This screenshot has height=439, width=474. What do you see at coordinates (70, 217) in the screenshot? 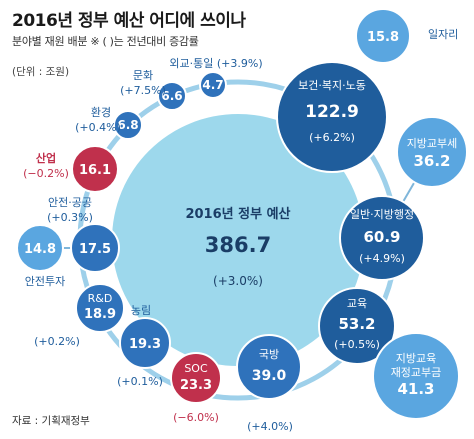
I see `category-change: (+0.3%)` at bounding box center [70, 217].